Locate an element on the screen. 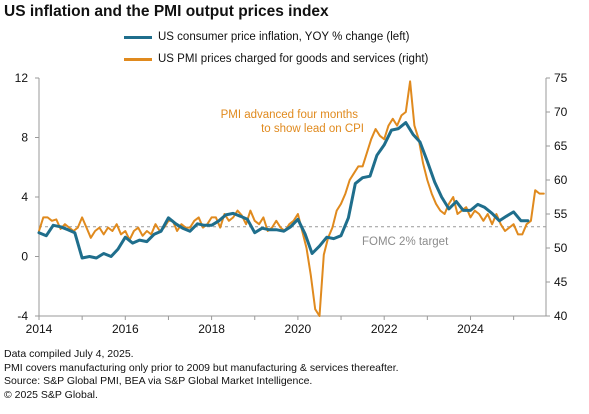 This screenshot has width=589, height=414. note-data-compiled: Data compiled July 4, 2025. is located at coordinates (69, 354).